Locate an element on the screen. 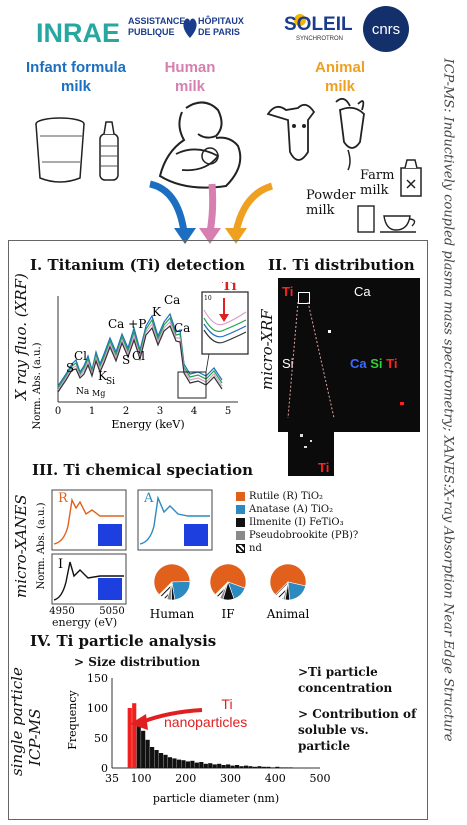  map-zoom-box is located at coordinates (304, 298).